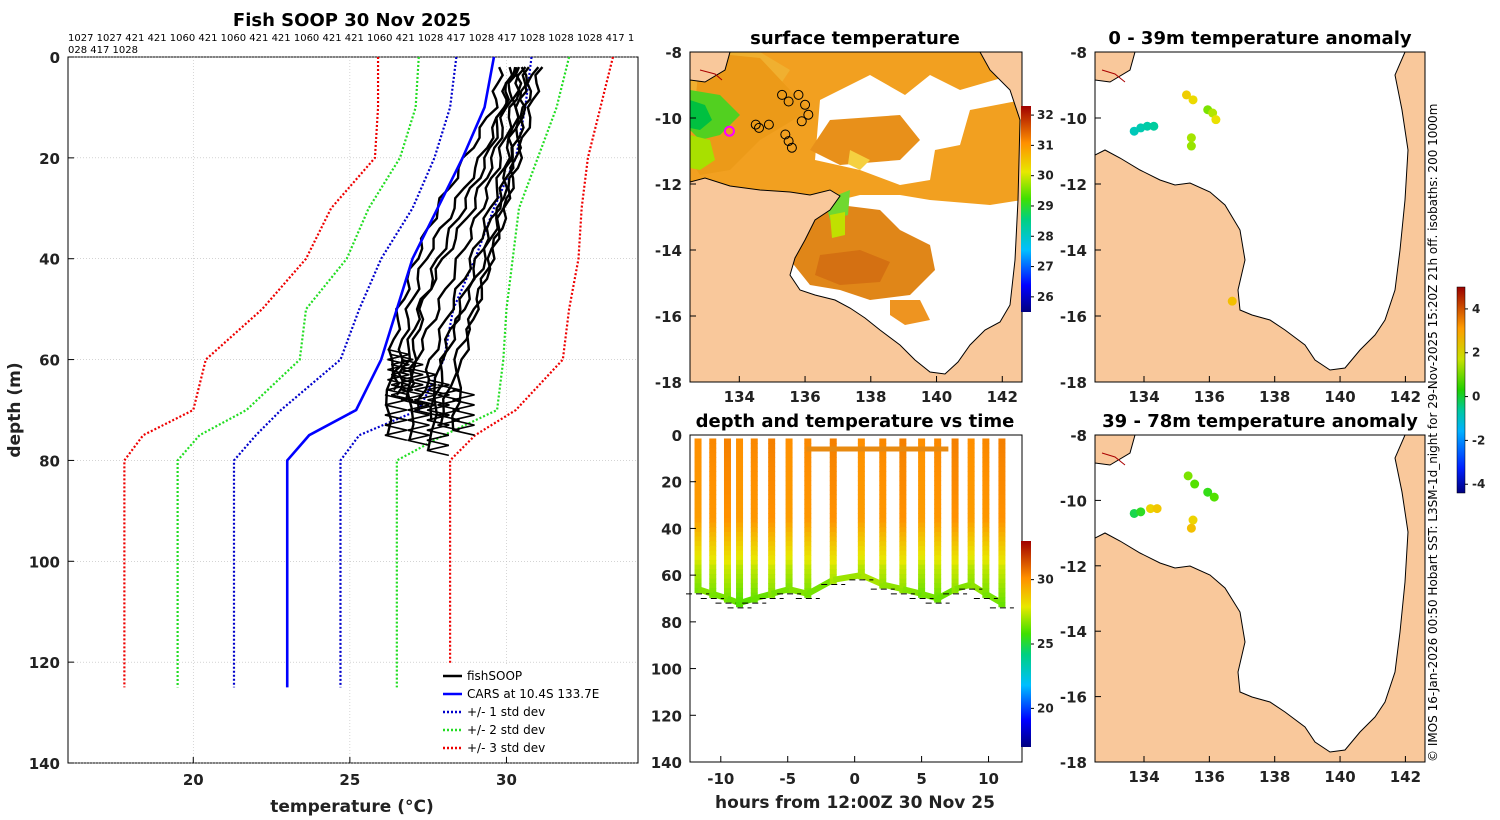 The height and width of the screenshot is (820, 1500). Describe the element at coordinates (1478, 484) in the screenshot. I see `cb-tick-label: -4` at that location.